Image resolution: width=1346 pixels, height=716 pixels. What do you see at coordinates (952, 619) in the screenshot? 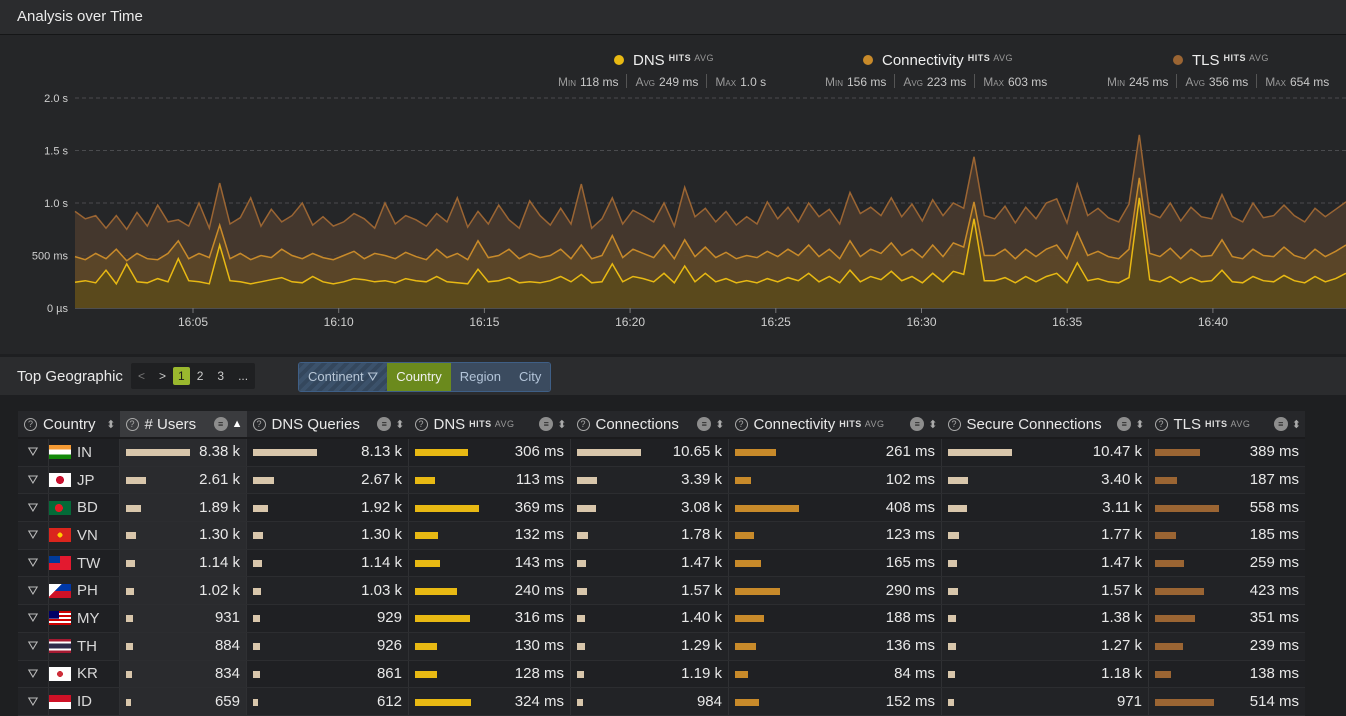
I see `secure-connections-bar` at bounding box center [952, 619].